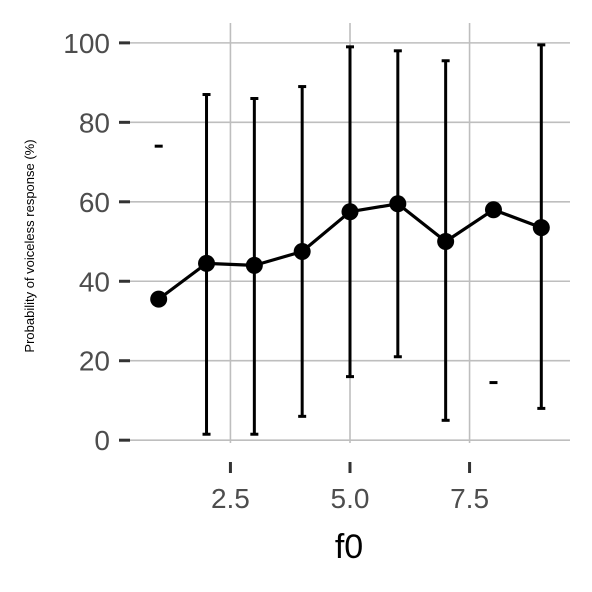 The image size is (592, 592). What do you see at coordinates (94, 281) in the screenshot?
I see `y-tick-label: 40` at bounding box center [94, 281].